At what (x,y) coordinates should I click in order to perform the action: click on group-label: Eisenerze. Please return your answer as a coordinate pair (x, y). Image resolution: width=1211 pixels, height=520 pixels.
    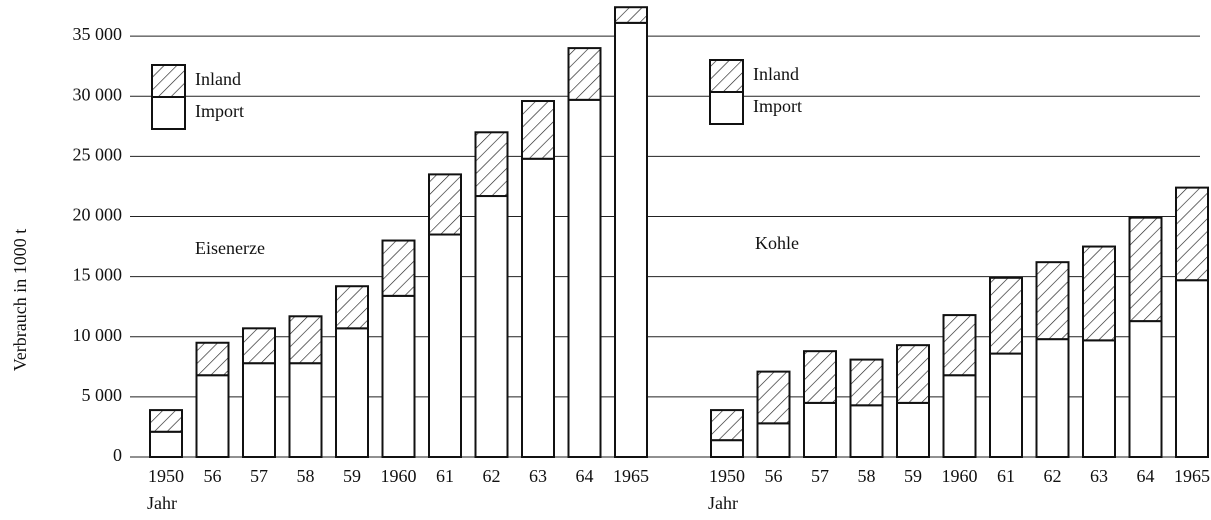
    Looking at the image, I should click on (230, 248).